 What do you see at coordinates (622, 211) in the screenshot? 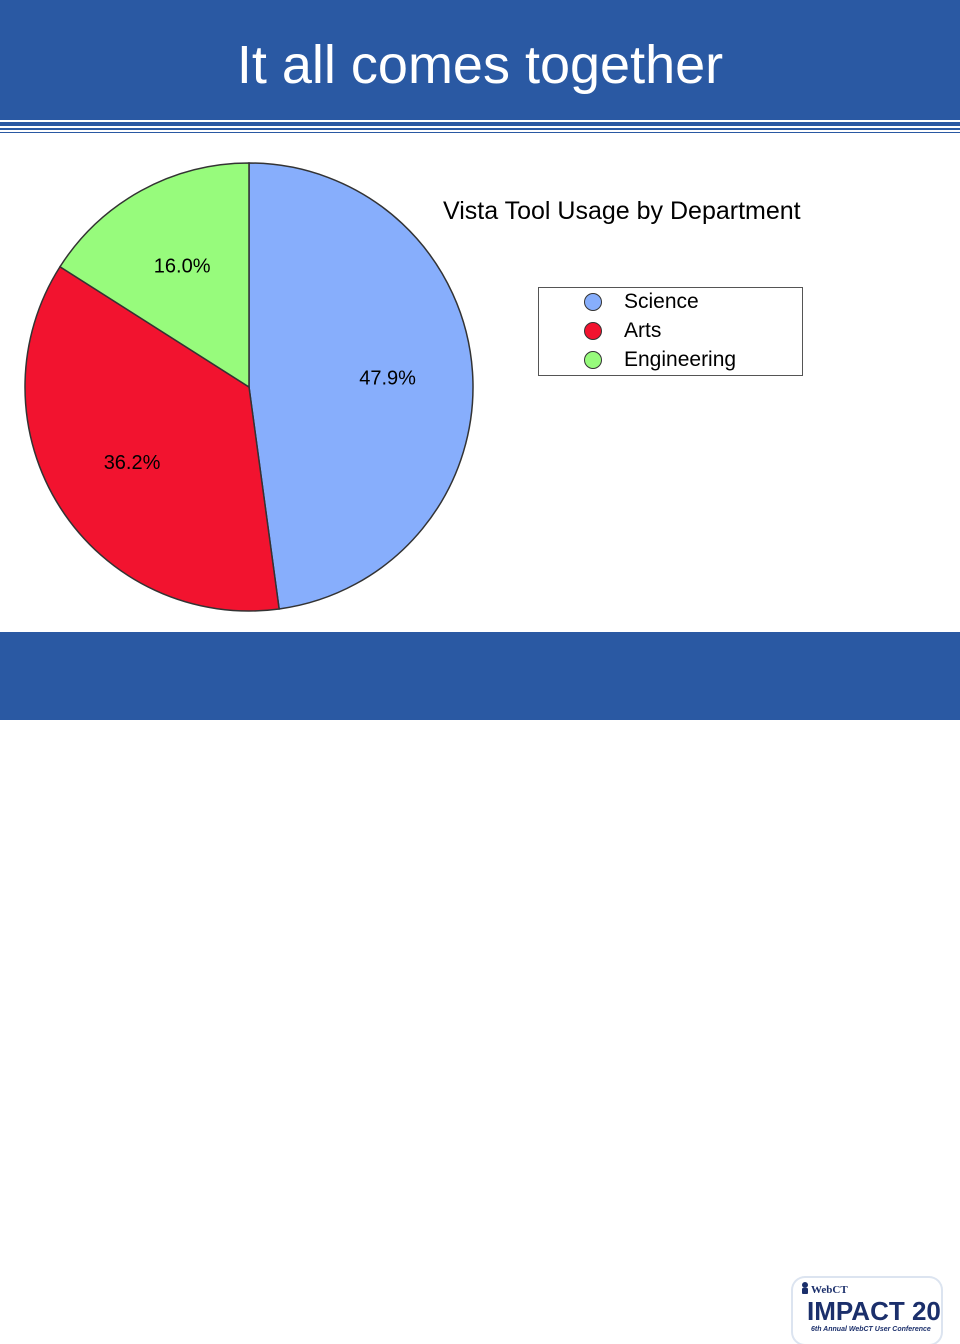
I see `chart-title: Vista Tool Usage by Department` at bounding box center [622, 211].